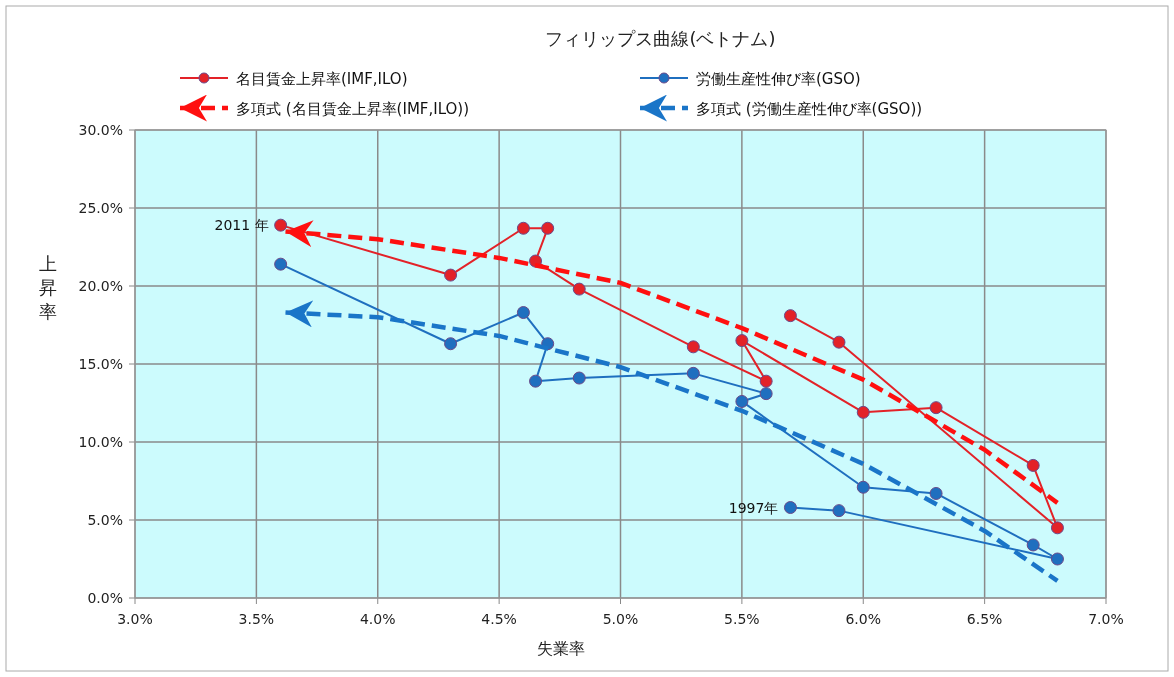  I want to click on x-tick-label: 3.5%, so click(256, 619).